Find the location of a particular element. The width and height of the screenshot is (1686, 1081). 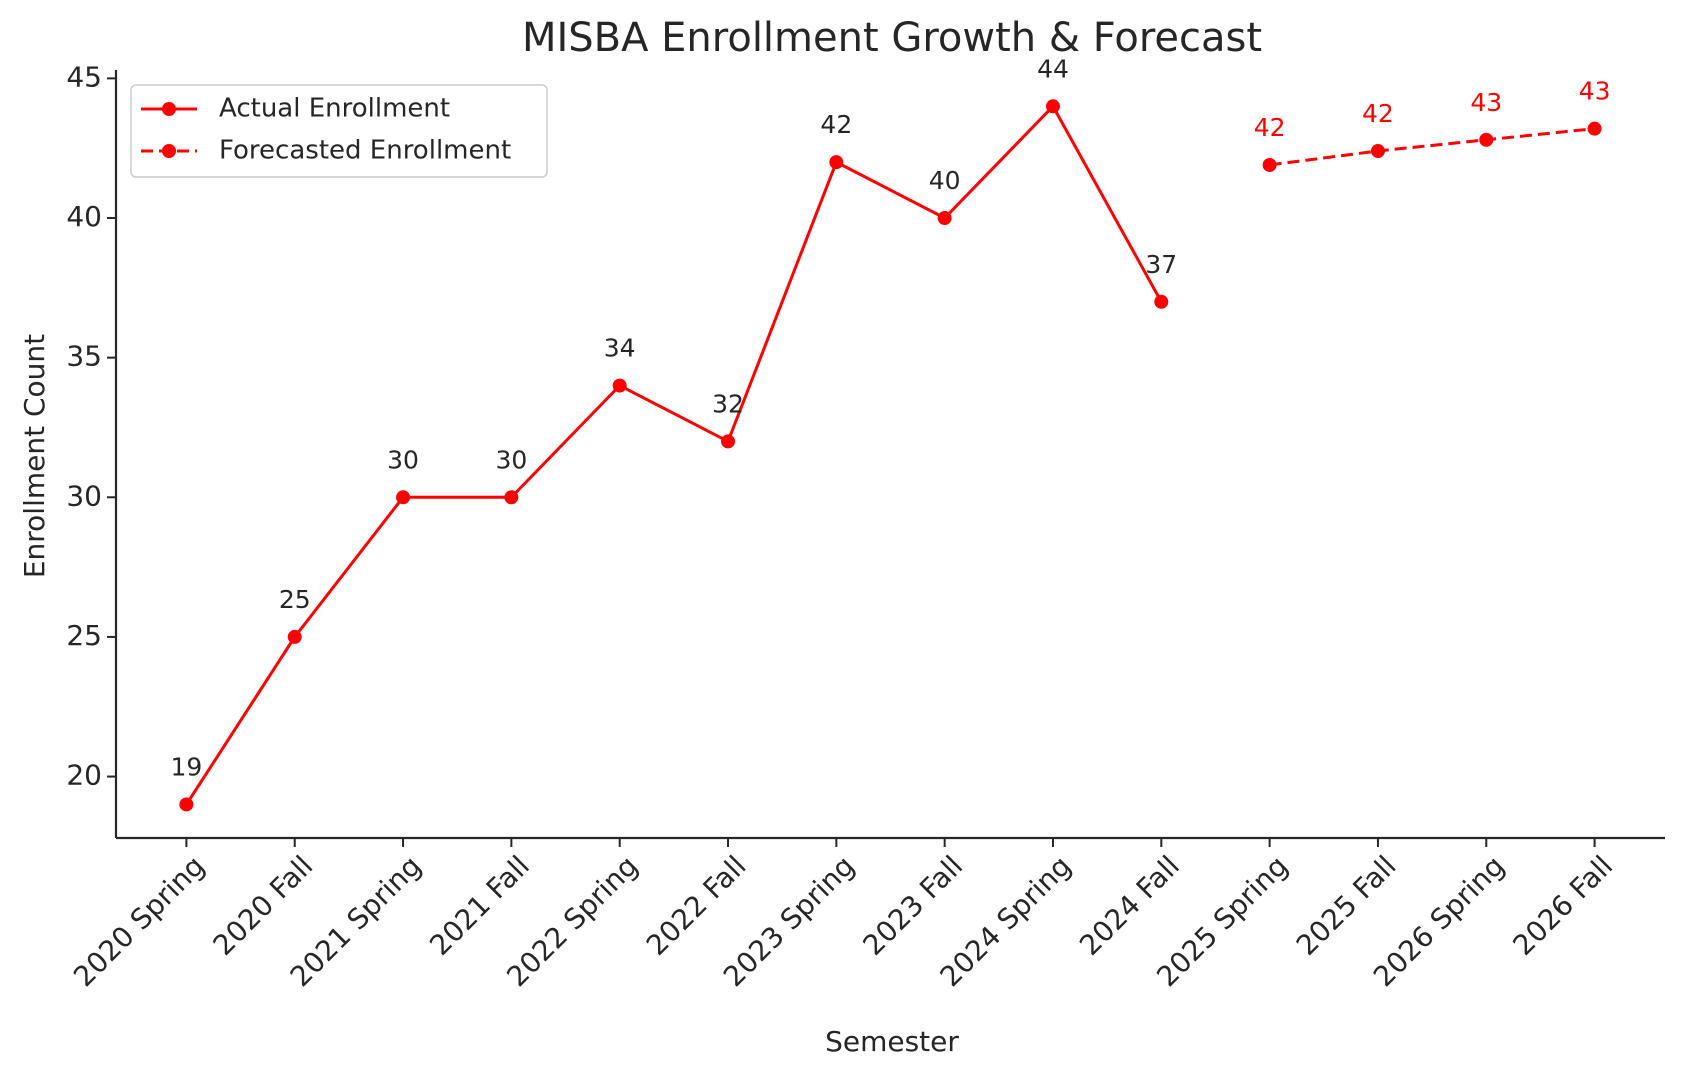

x-tick-label: 2025 Fall is located at coordinates (1346, 905).